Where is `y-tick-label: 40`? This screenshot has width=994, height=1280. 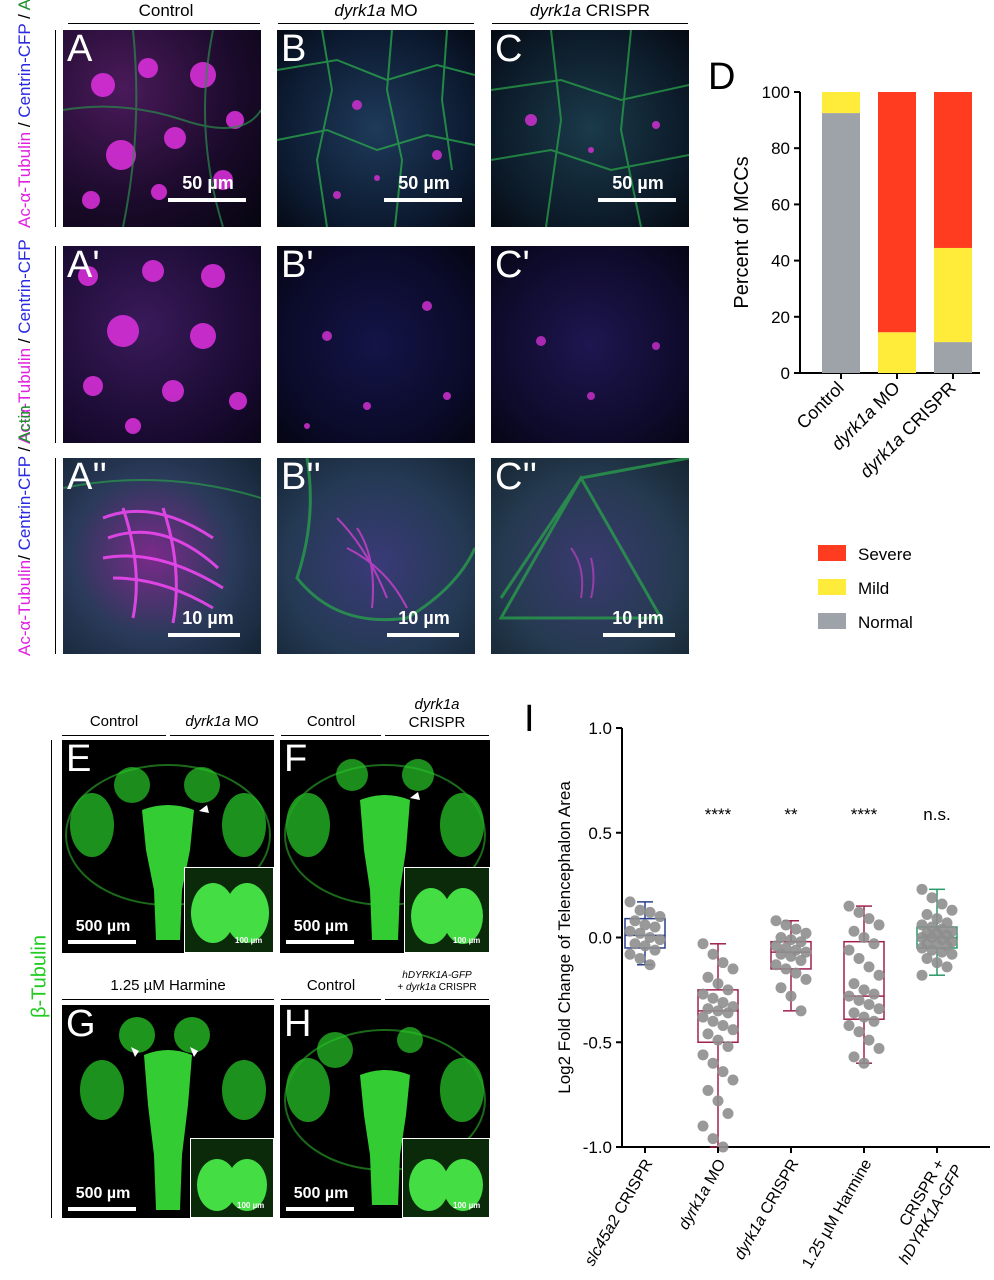
y-tick-label: 40 is located at coordinates (780, 261).